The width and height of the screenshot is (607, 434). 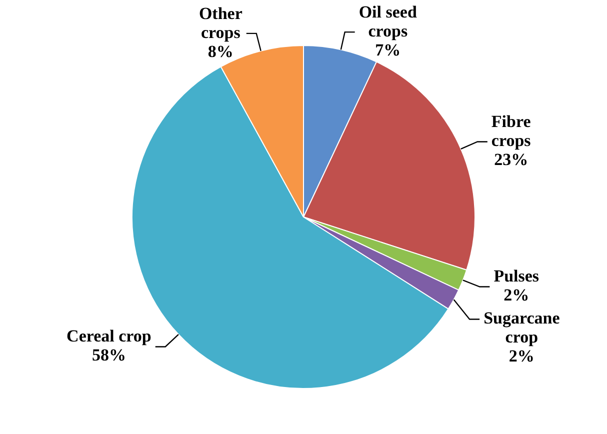 I want to click on slice-label: Pulses, so click(x=517, y=276).